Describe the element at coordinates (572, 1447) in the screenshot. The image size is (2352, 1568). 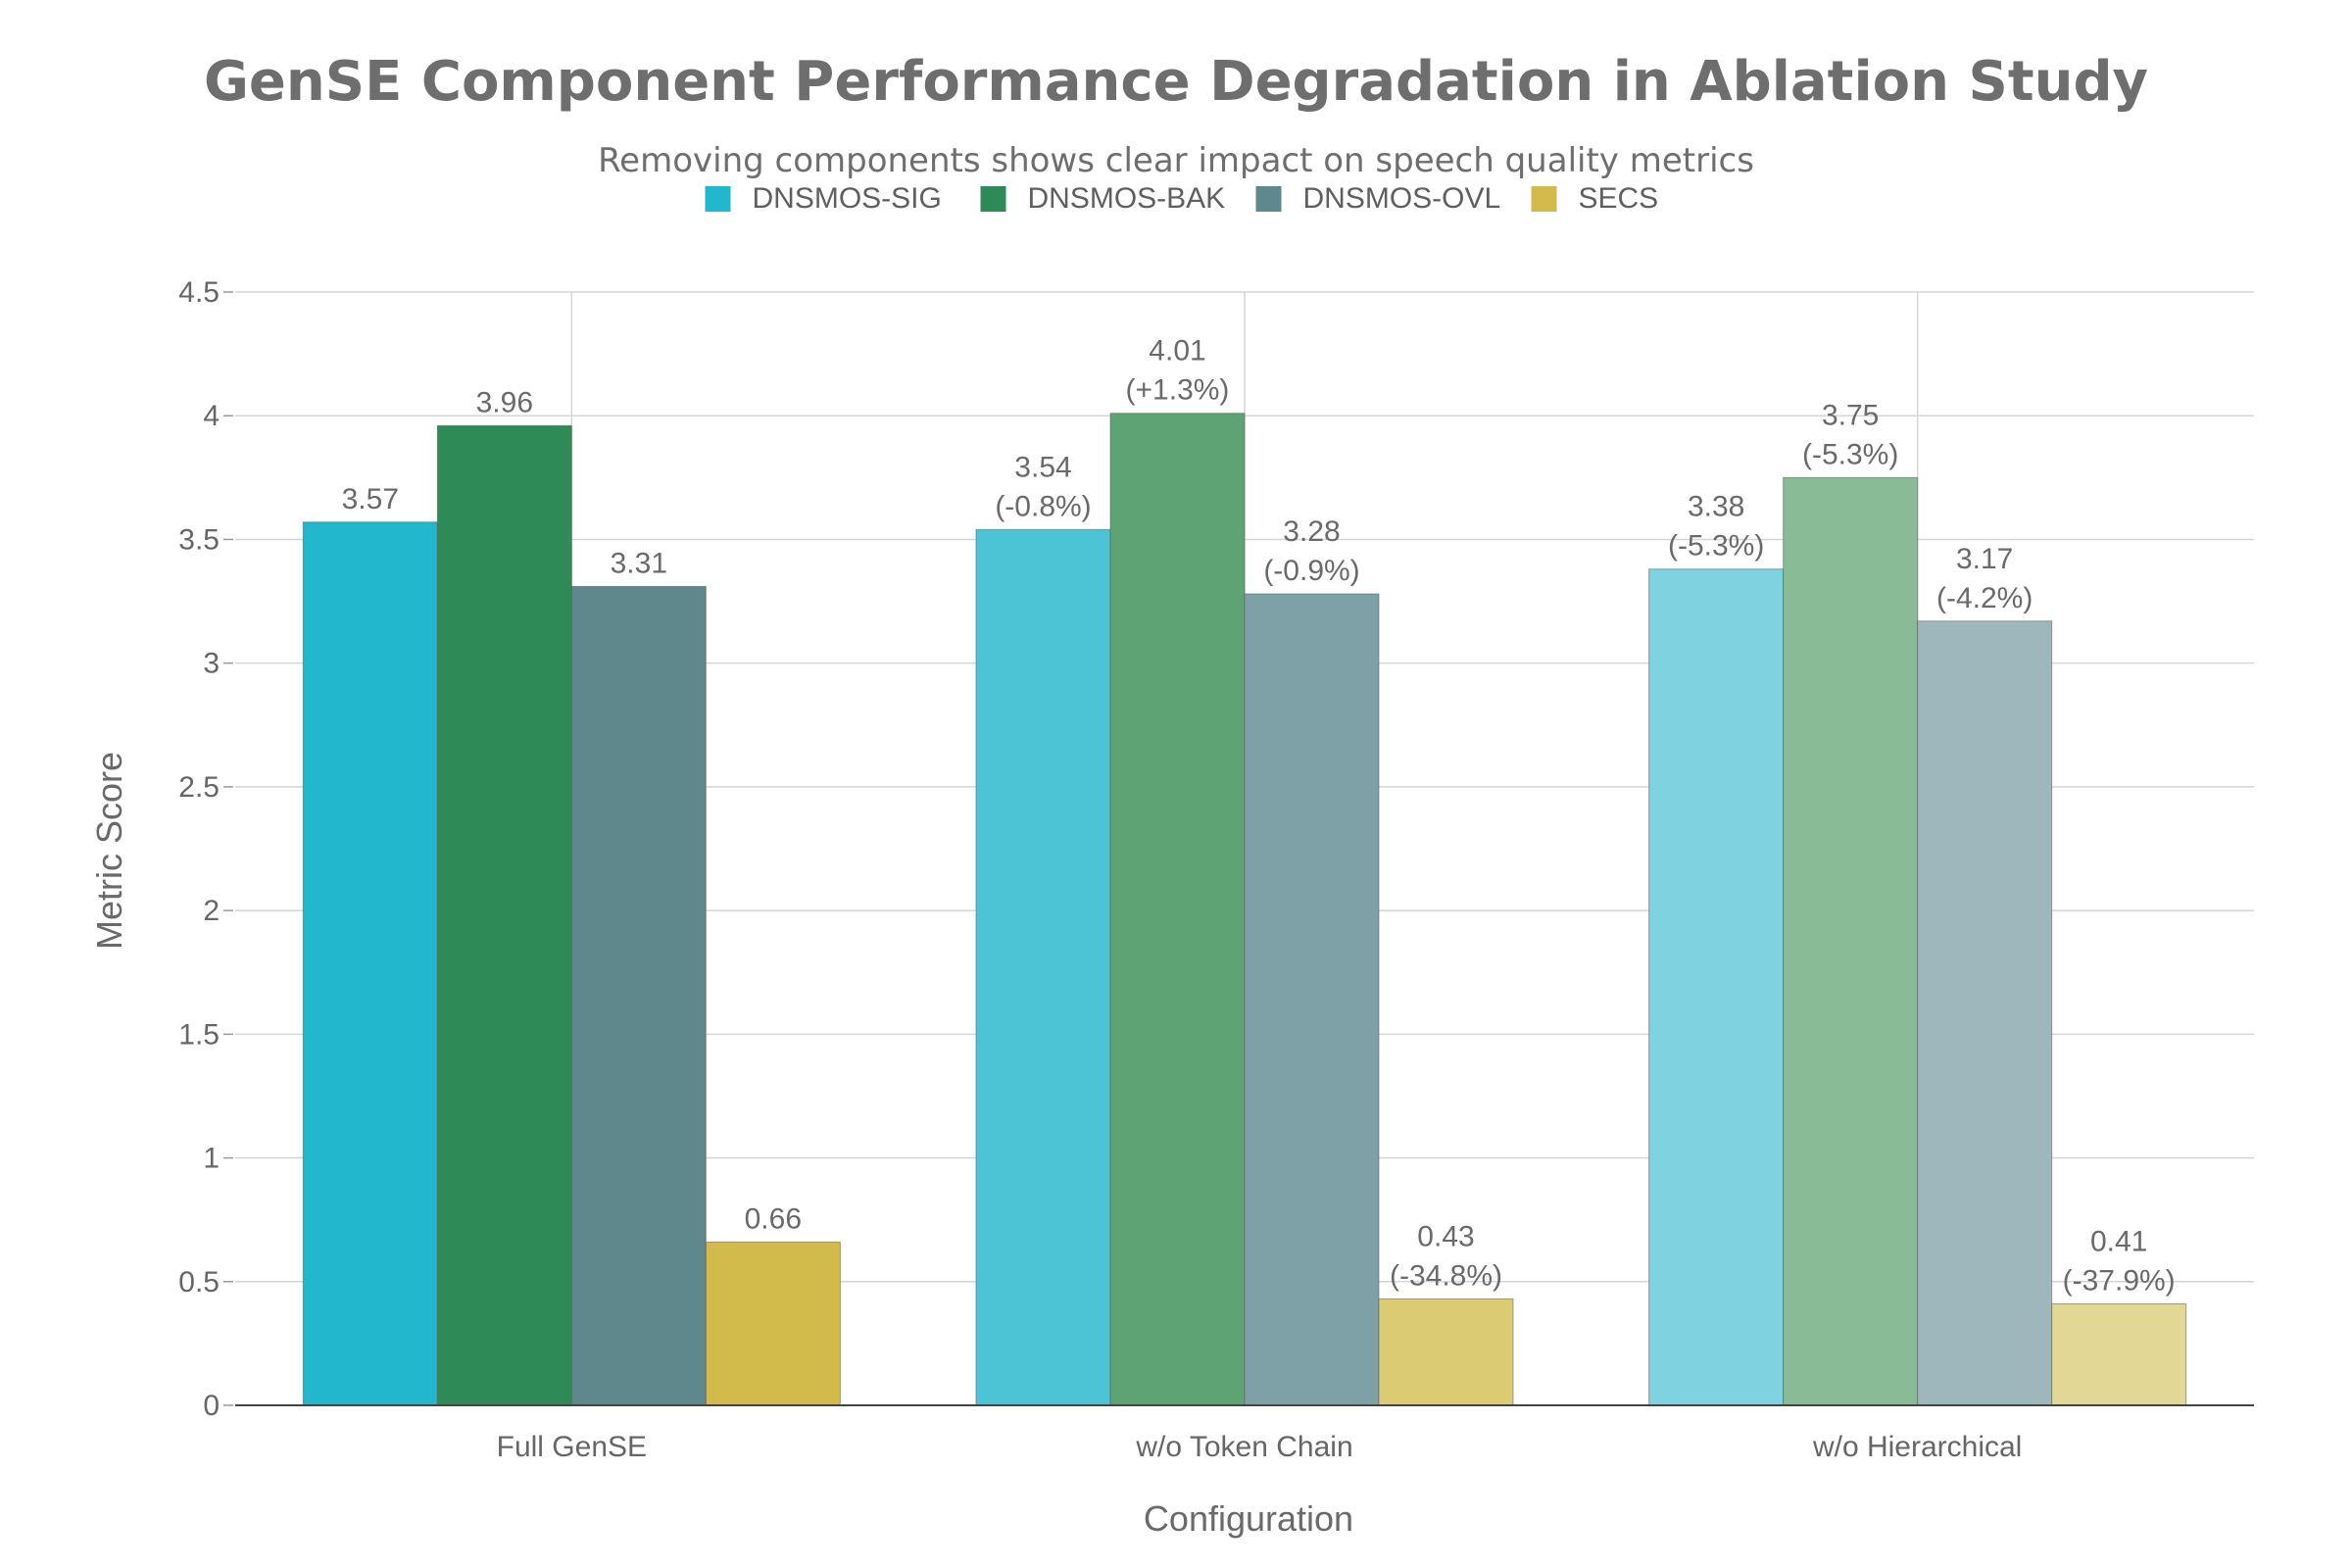
I see `x-tick-label: Full GenSE` at that location.